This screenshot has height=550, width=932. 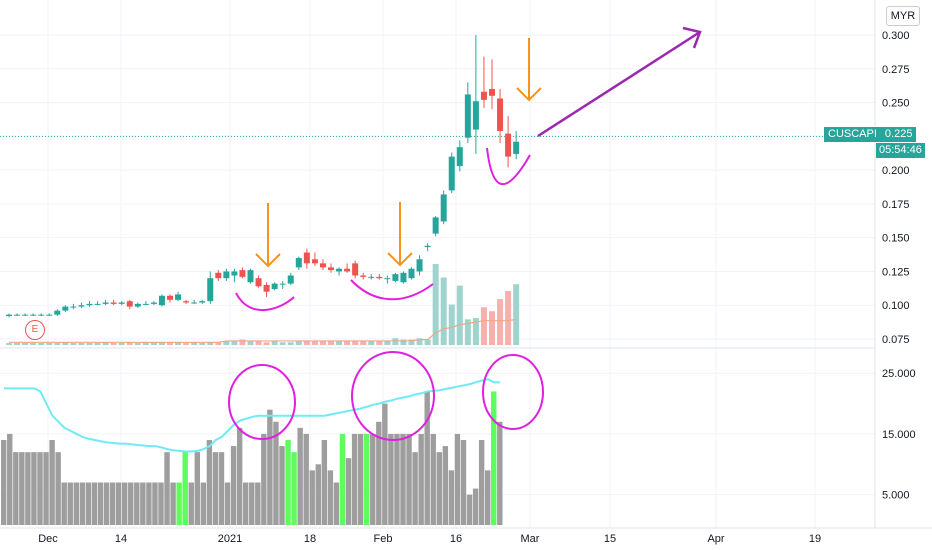 What do you see at coordinates (896, 205) in the screenshot?
I see `y-tick-label: 0.175` at bounding box center [896, 205].